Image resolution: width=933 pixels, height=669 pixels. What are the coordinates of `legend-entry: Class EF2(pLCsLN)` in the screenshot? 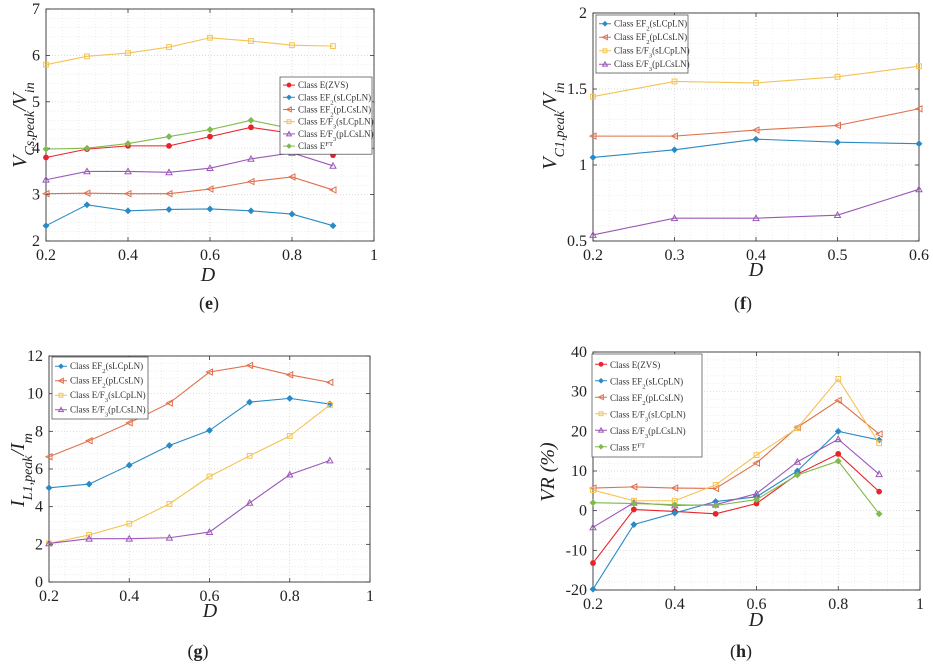 It's located at (106, 383).